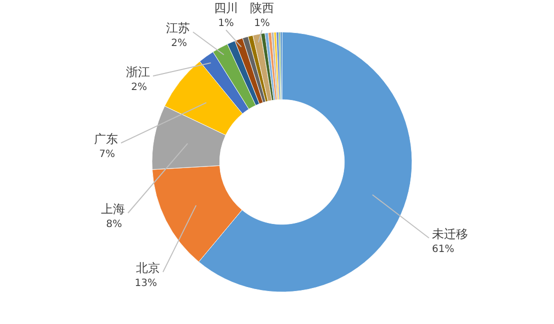 This screenshot has height=324, width=554. What do you see at coordinates (226, 8) in the screenshot?
I see `slice-label: 四川` at bounding box center [226, 8].